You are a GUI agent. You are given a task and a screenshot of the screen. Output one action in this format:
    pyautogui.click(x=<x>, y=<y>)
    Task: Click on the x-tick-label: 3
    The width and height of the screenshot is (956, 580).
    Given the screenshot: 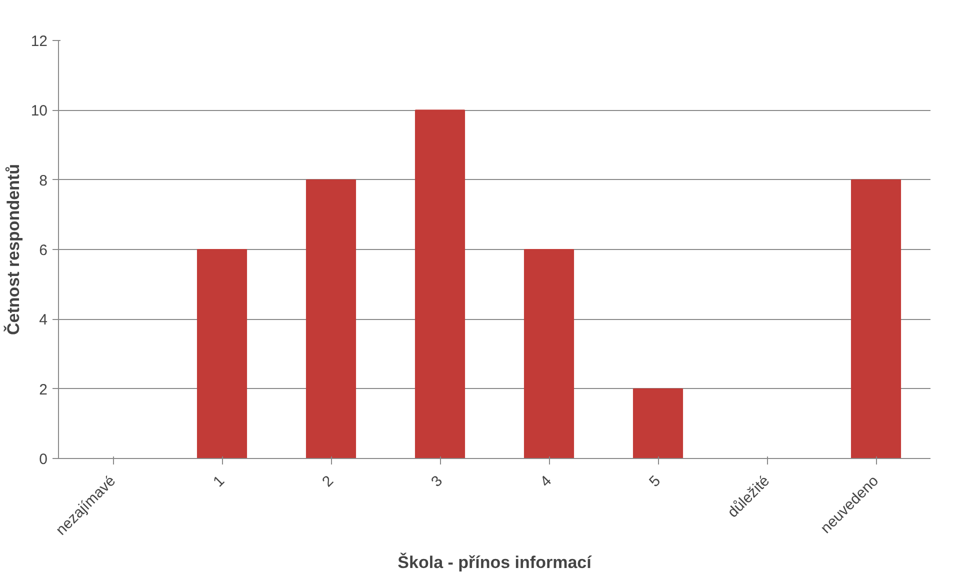 What is the action you would take?
    pyautogui.click(x=437, y=481)
    